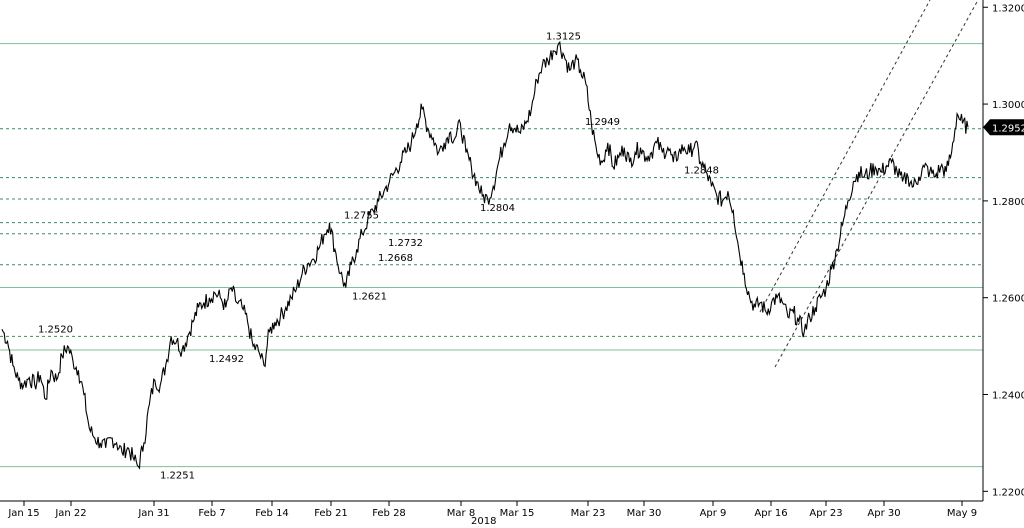 The height and width of the screenshot is (528, 1024). I want to click on level-label: 1.2251, so click(177, 476).